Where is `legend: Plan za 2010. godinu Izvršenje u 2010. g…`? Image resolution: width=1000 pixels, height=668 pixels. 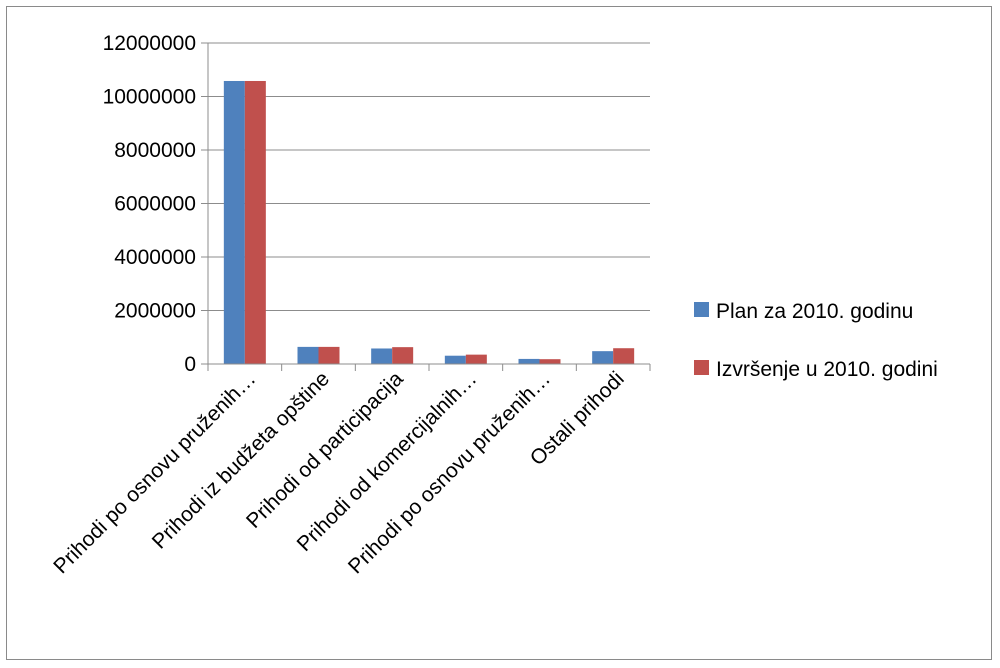
legend: Plan za 2010. godinu Izvršenje u 2010. g… is located at coordinates (816, 340).